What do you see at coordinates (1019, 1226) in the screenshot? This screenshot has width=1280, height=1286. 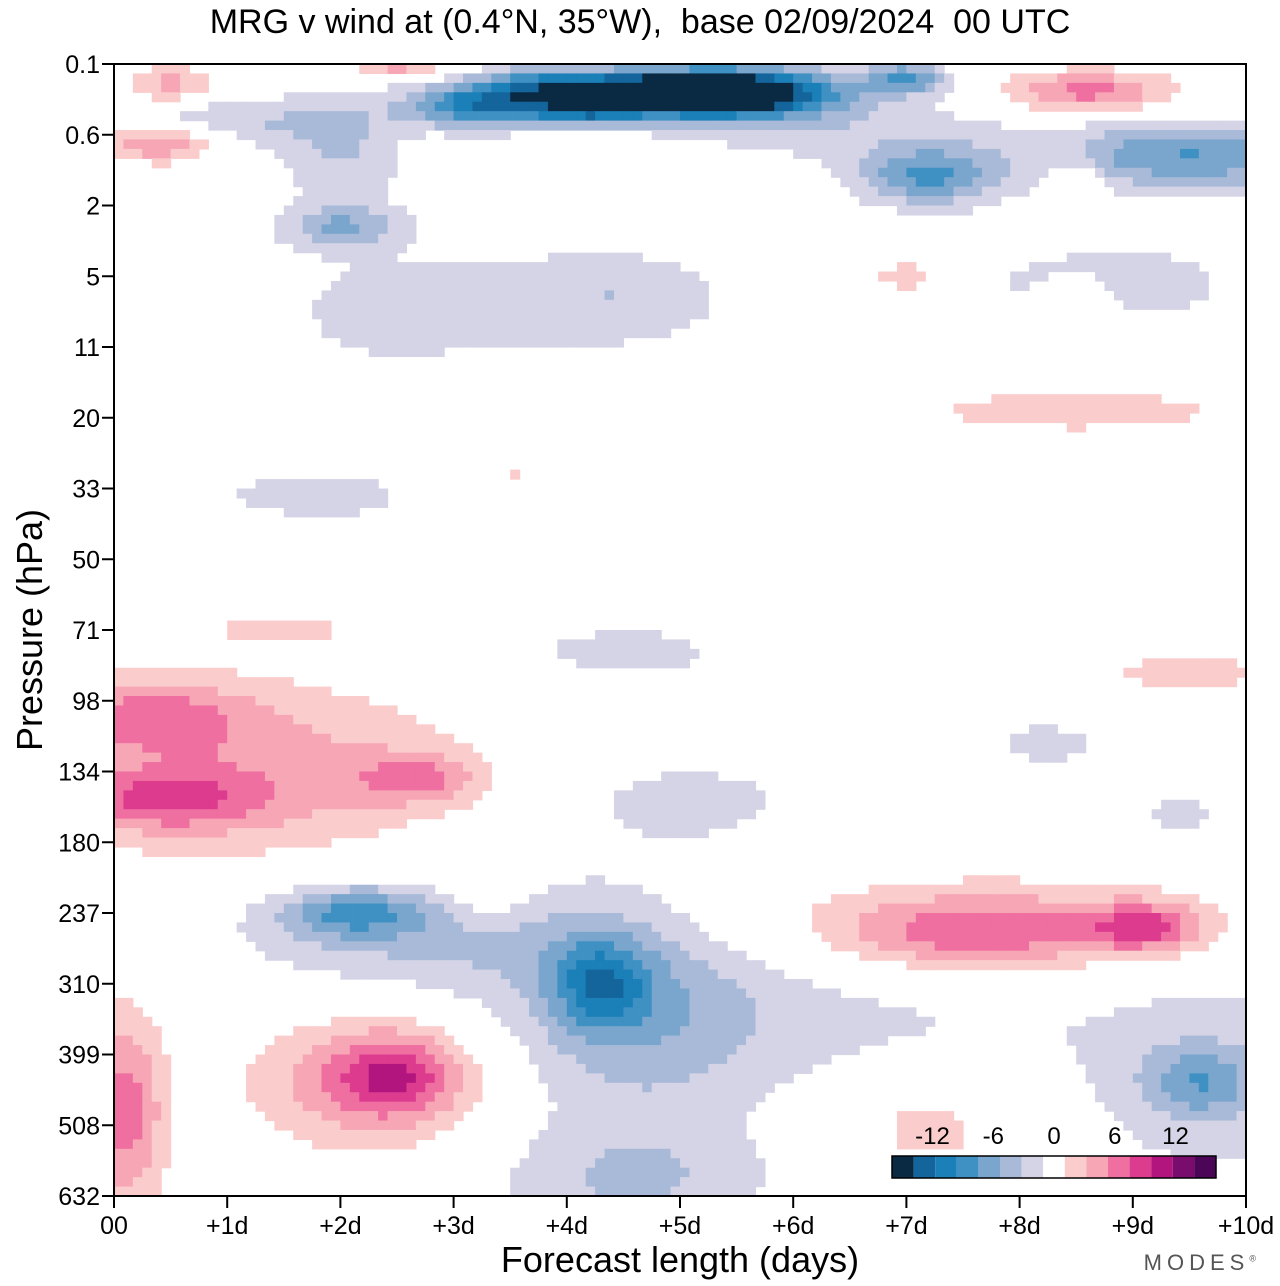 I see `x-tick-label: +8d` at bounding box center [1019, 1226].